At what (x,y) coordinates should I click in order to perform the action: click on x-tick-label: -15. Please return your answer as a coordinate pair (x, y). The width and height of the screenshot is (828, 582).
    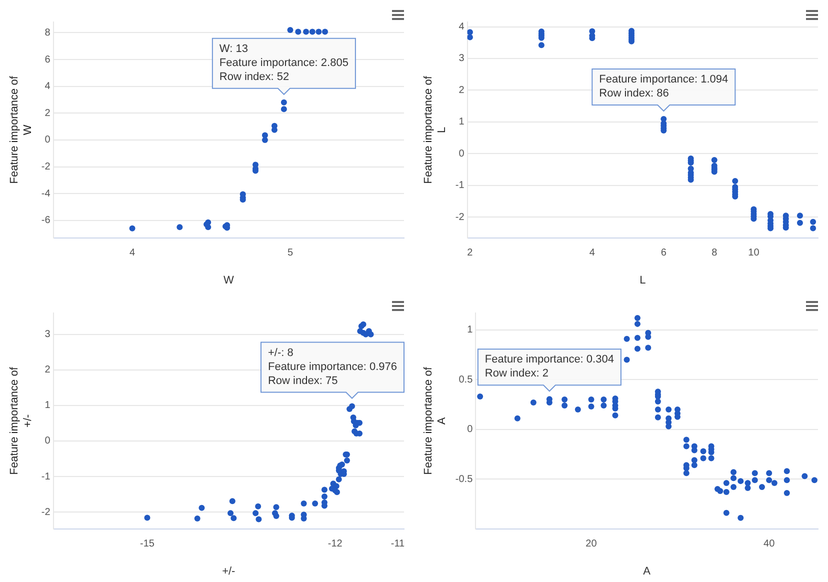
    Looking at the image, I should click on (147, 544).